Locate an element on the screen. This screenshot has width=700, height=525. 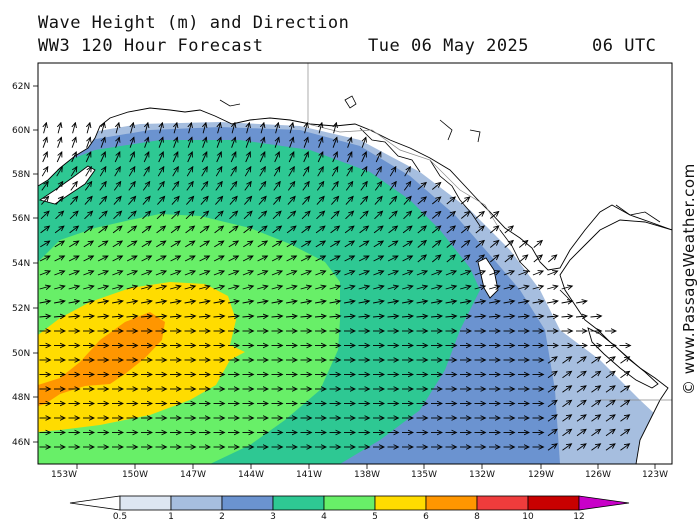
lat-axis: 62N 60N 58N 56N 54N 52N 50N 48N 46N is located at coordinates (21, 265).